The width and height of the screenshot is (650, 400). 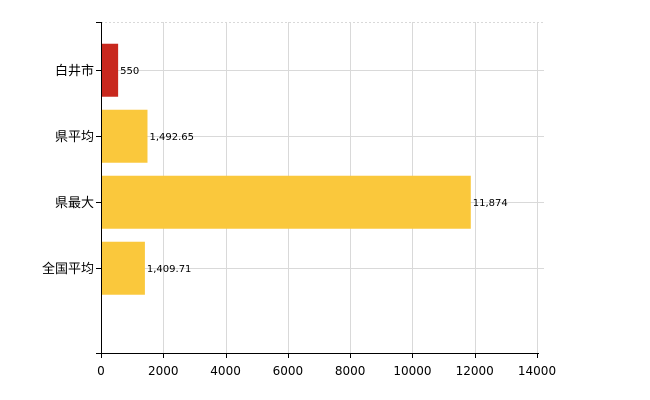 I want to click on category-label-3: 県最大, so click(x=74, y=203).